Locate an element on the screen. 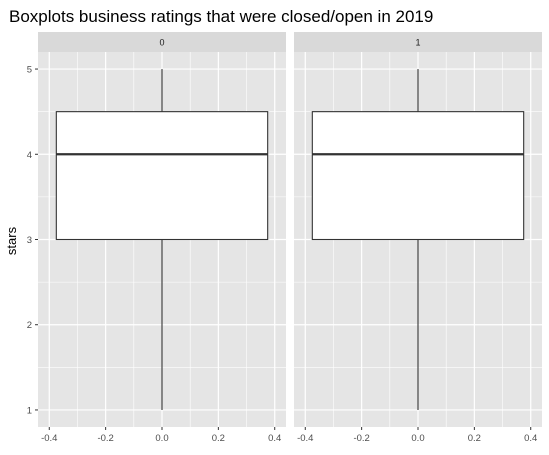 This screenshot has width=549, height=455. y-axis-title: stars is located at coordinates (11, 240).